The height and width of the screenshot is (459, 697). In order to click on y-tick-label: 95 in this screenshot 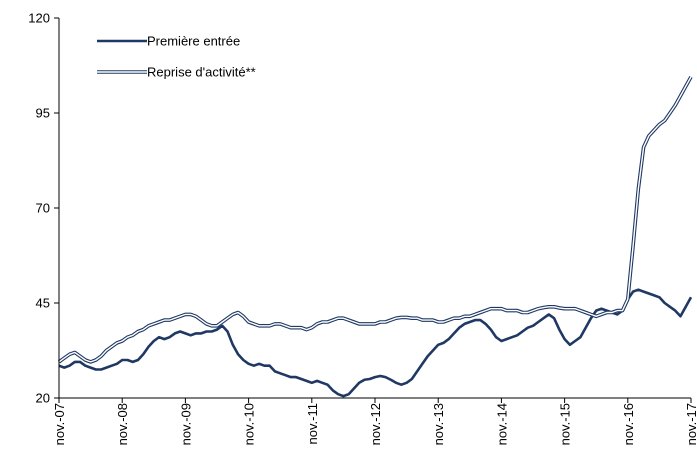, I will do `click(43, 113)`.